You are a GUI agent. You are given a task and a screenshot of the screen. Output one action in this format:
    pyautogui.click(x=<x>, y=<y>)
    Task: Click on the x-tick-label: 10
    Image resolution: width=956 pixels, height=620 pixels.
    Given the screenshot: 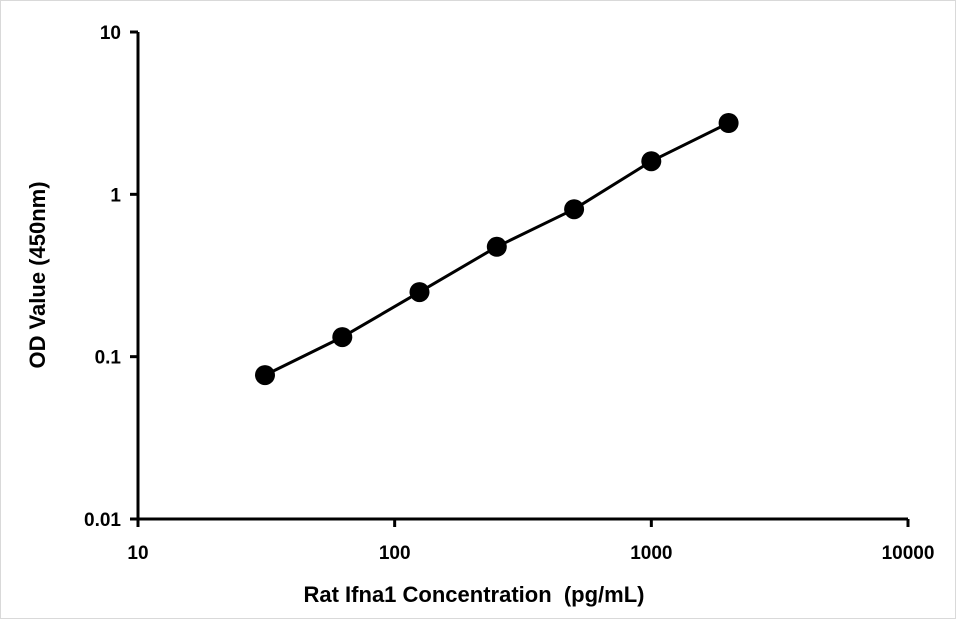 What is the action you would take?
    pyautogui.click(x=137, y=553)
    